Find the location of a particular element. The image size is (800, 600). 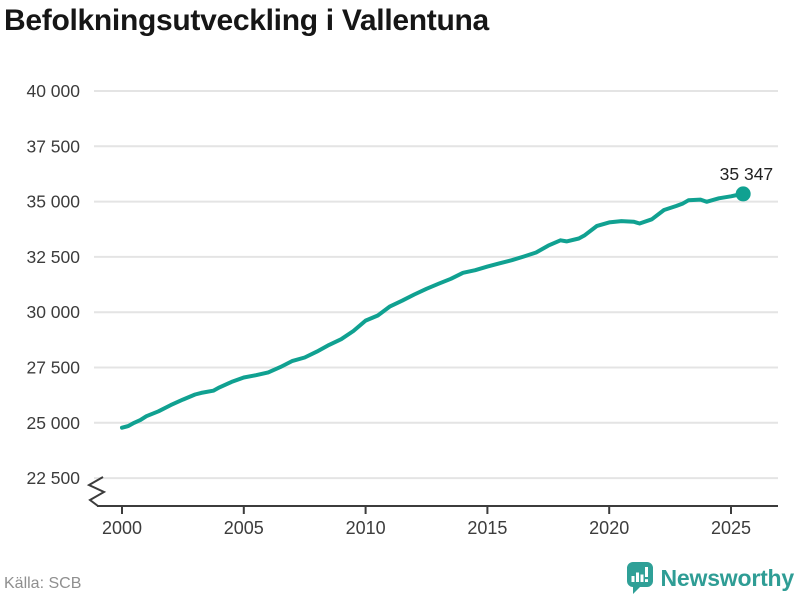

y-tick-label: 25 000 is located at coordinates (53, 423).